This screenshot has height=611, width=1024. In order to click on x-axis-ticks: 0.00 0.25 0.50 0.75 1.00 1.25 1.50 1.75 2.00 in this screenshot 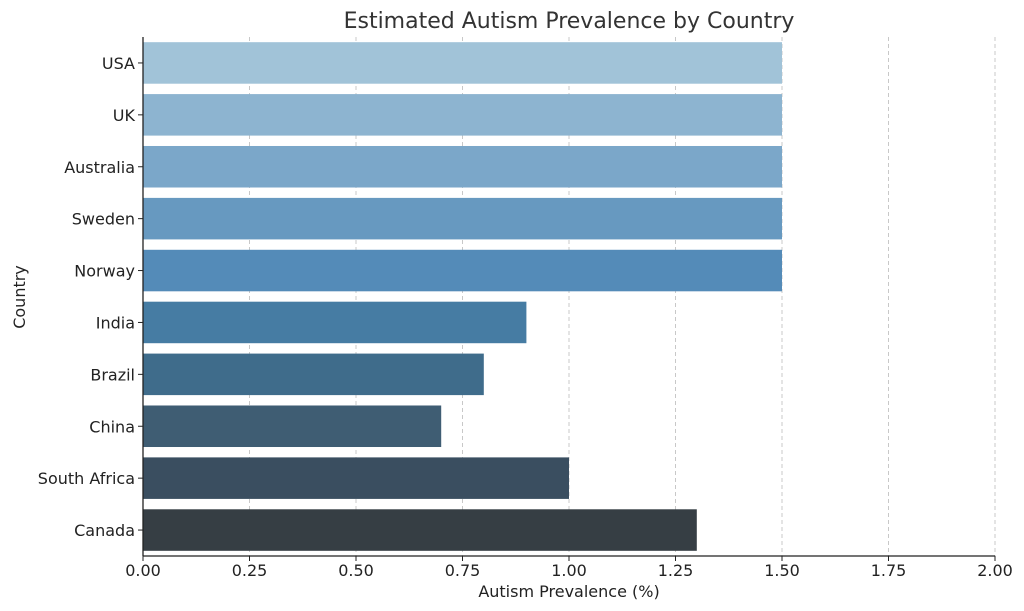, I will do `click(569, 568)`.